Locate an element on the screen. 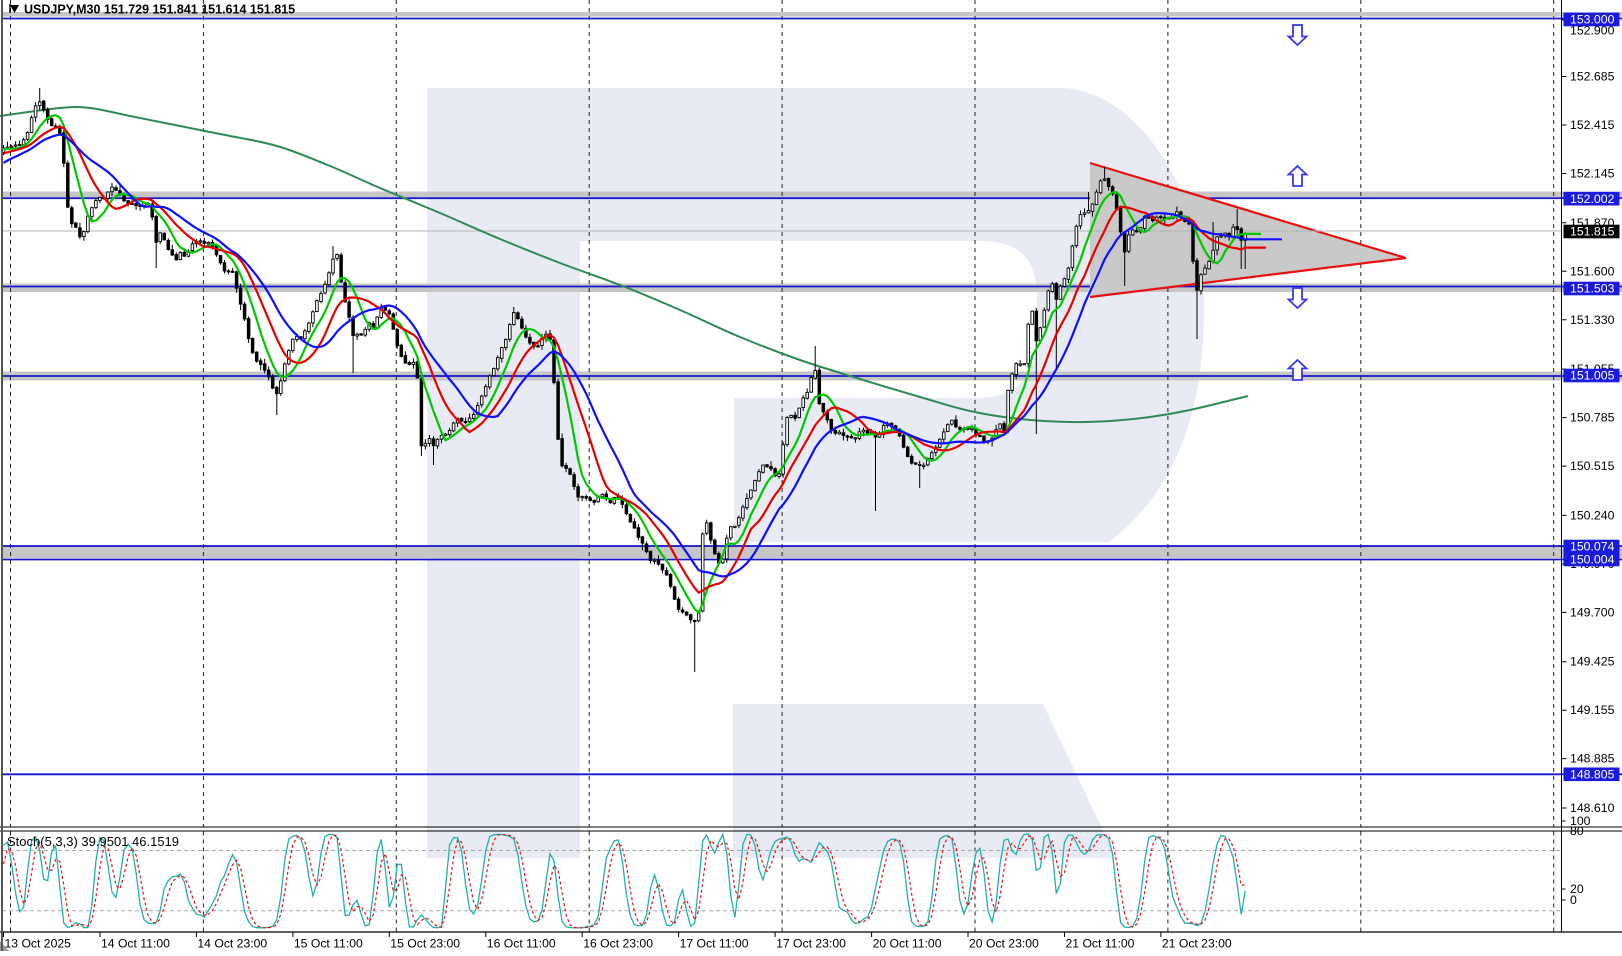 This screenshot has width=1622, height=956. svg-text: 150.074 is located at coordinates (1592, 547).